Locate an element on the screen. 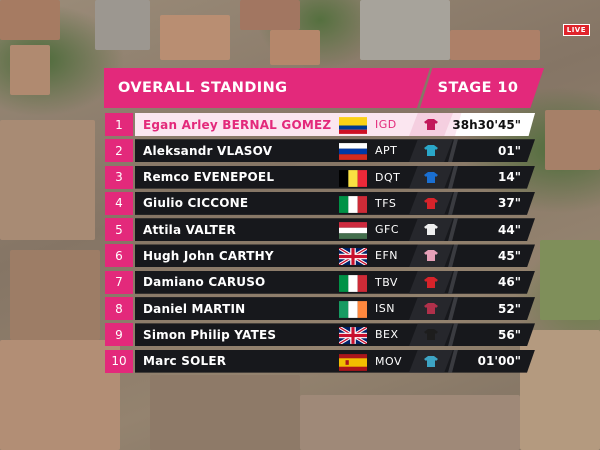 This screenshot has width=600, height=450. table-row: 5 Attila VALTER GFC 44" is located at coordinates (325, 230).